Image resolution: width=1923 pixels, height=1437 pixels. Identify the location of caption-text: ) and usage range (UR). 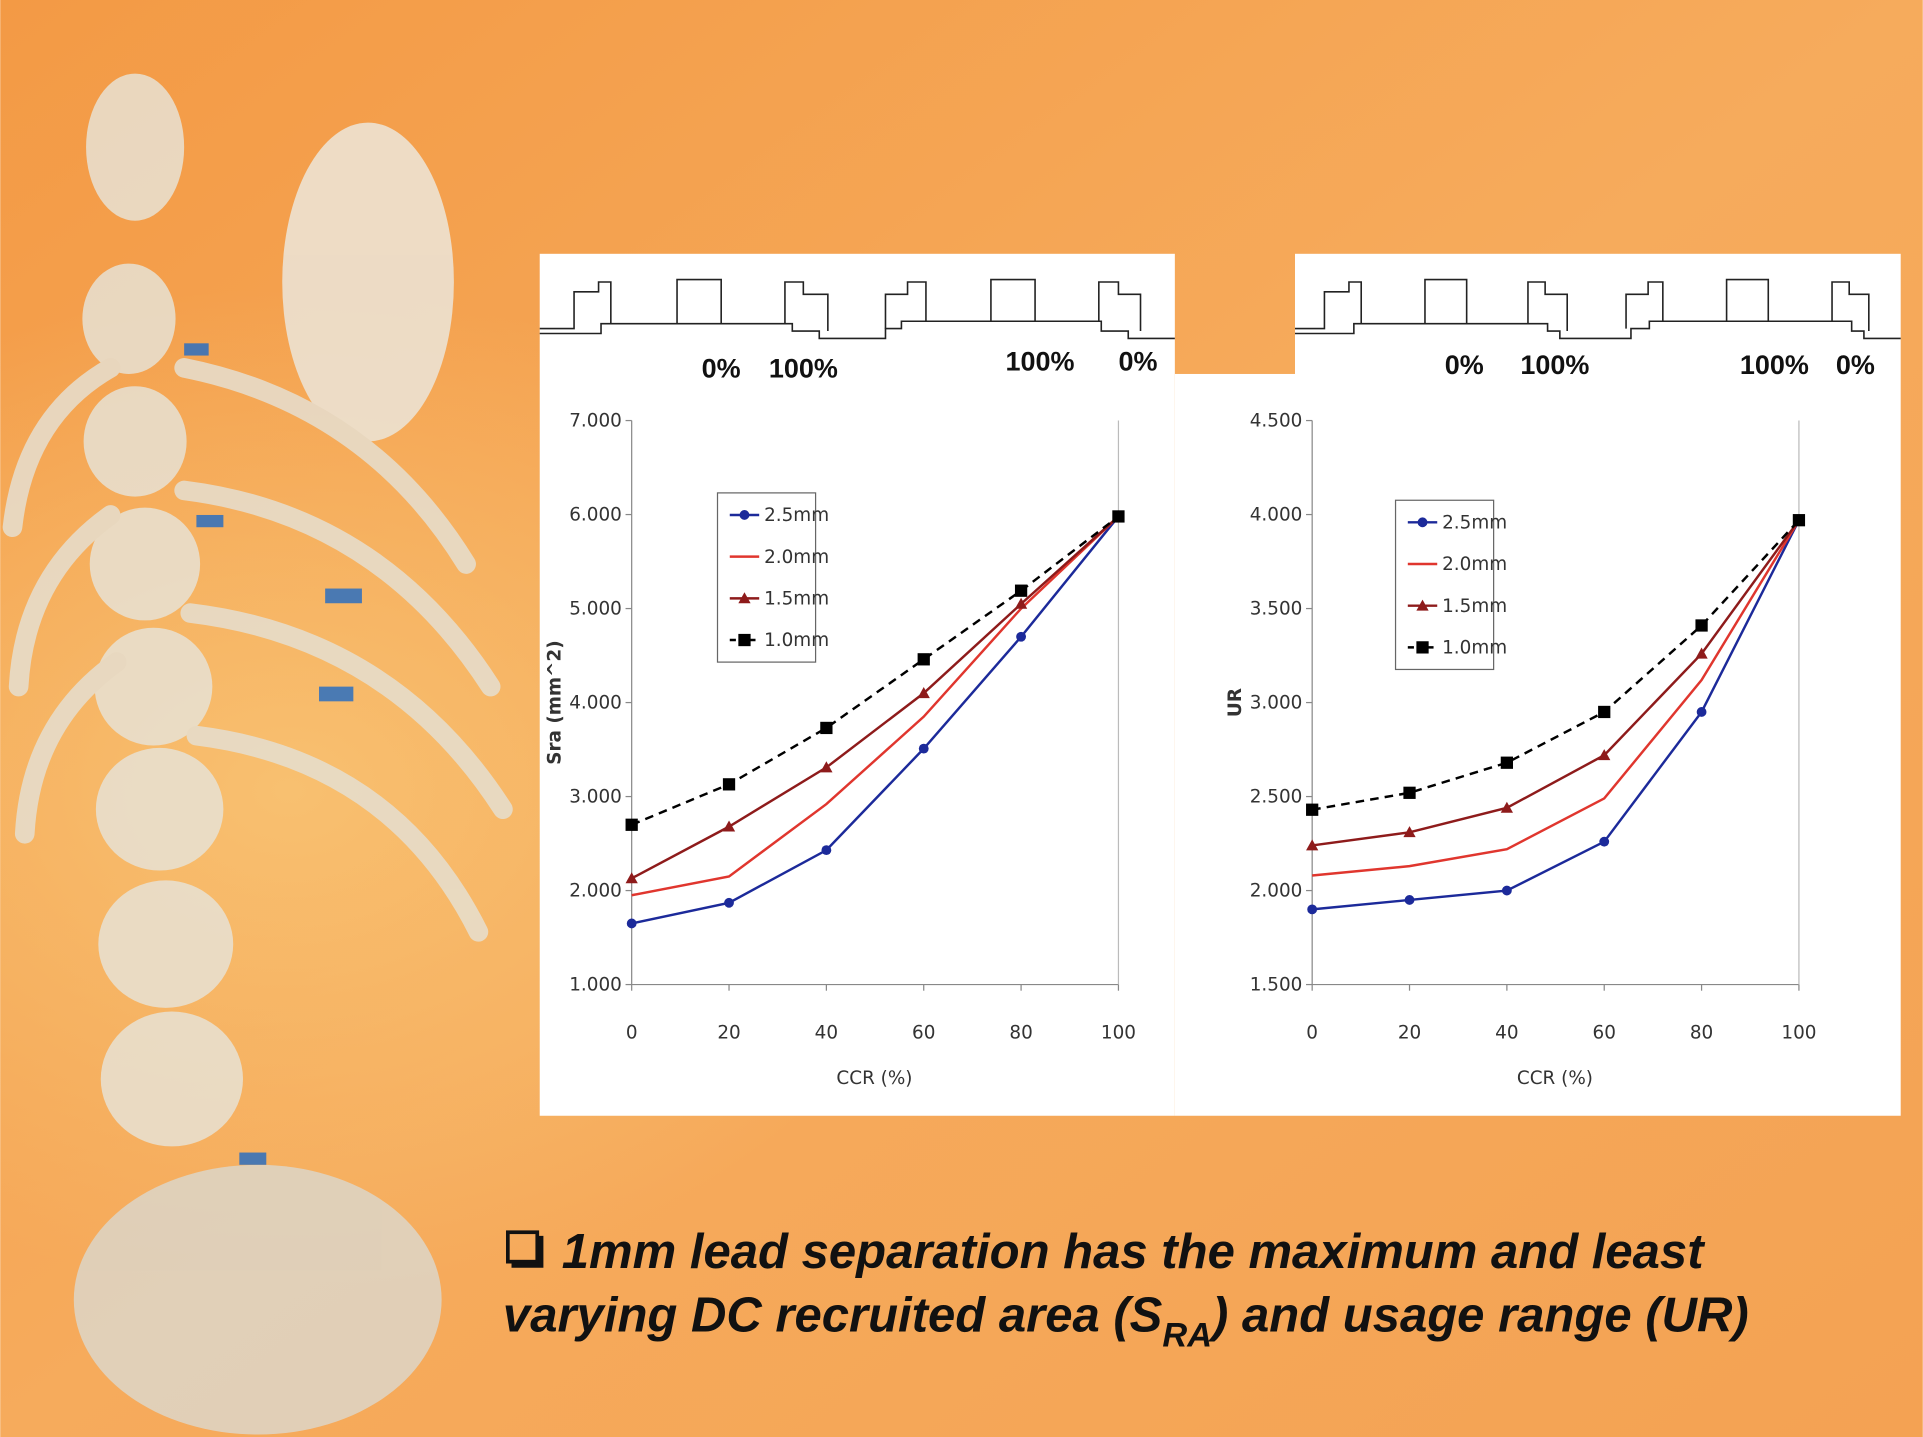
(1478, 1316).